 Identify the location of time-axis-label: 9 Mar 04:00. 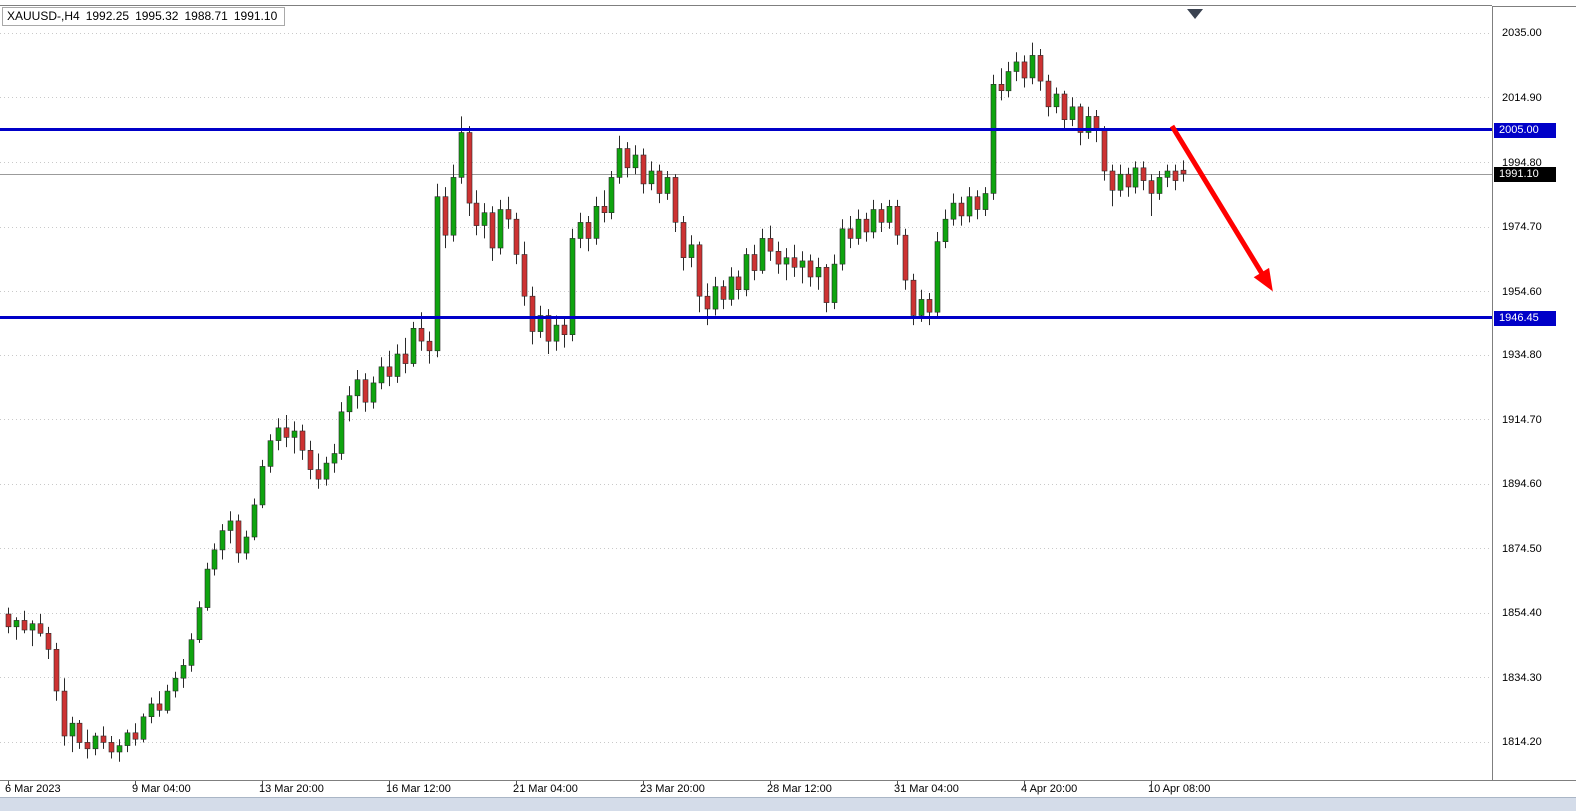
(161, 789).